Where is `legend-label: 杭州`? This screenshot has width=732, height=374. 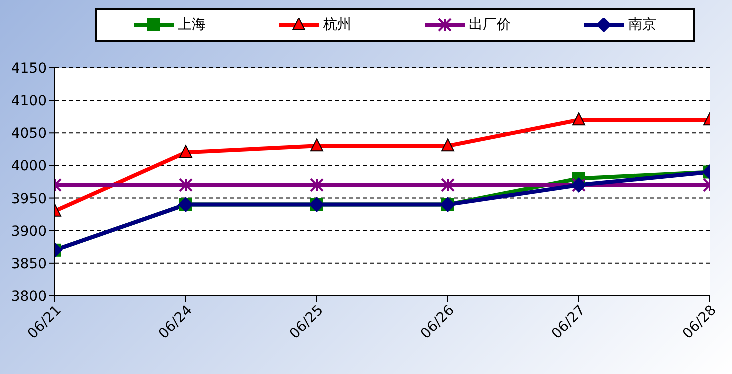
legend-label: 杭州 is located at coordinates (337, 25).